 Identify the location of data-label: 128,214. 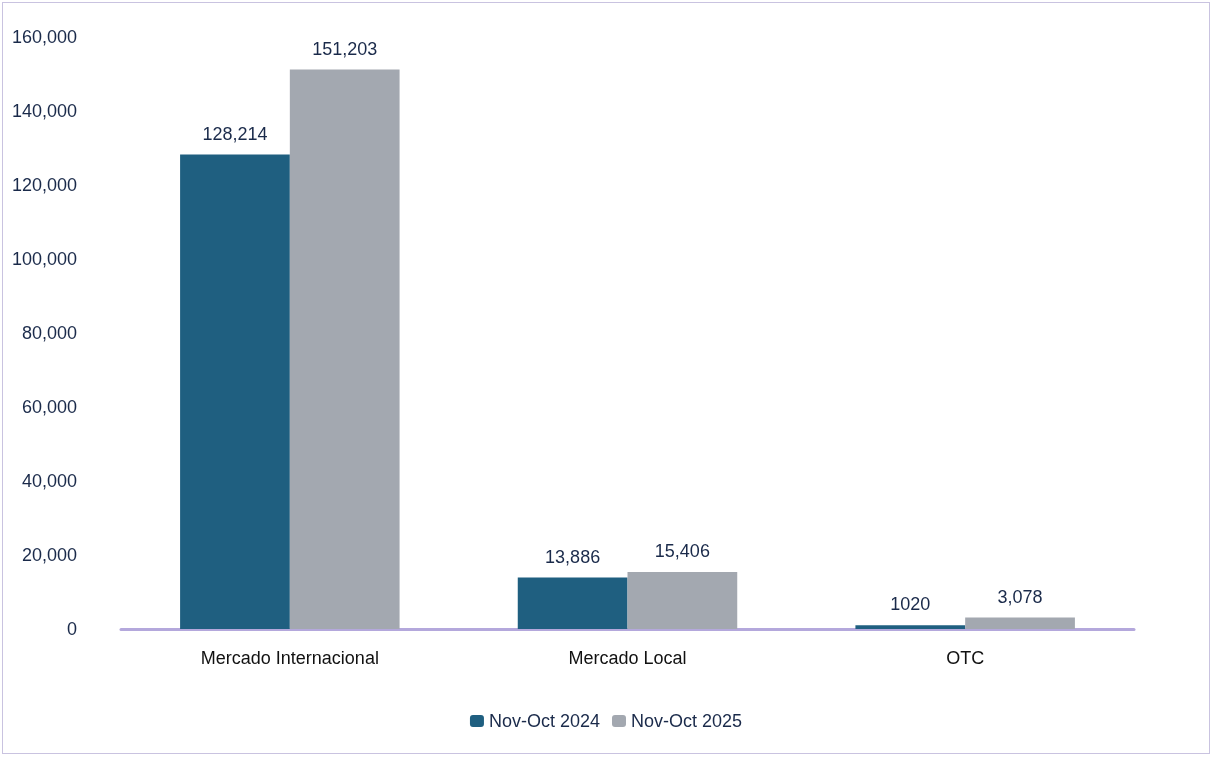
(235, 133).